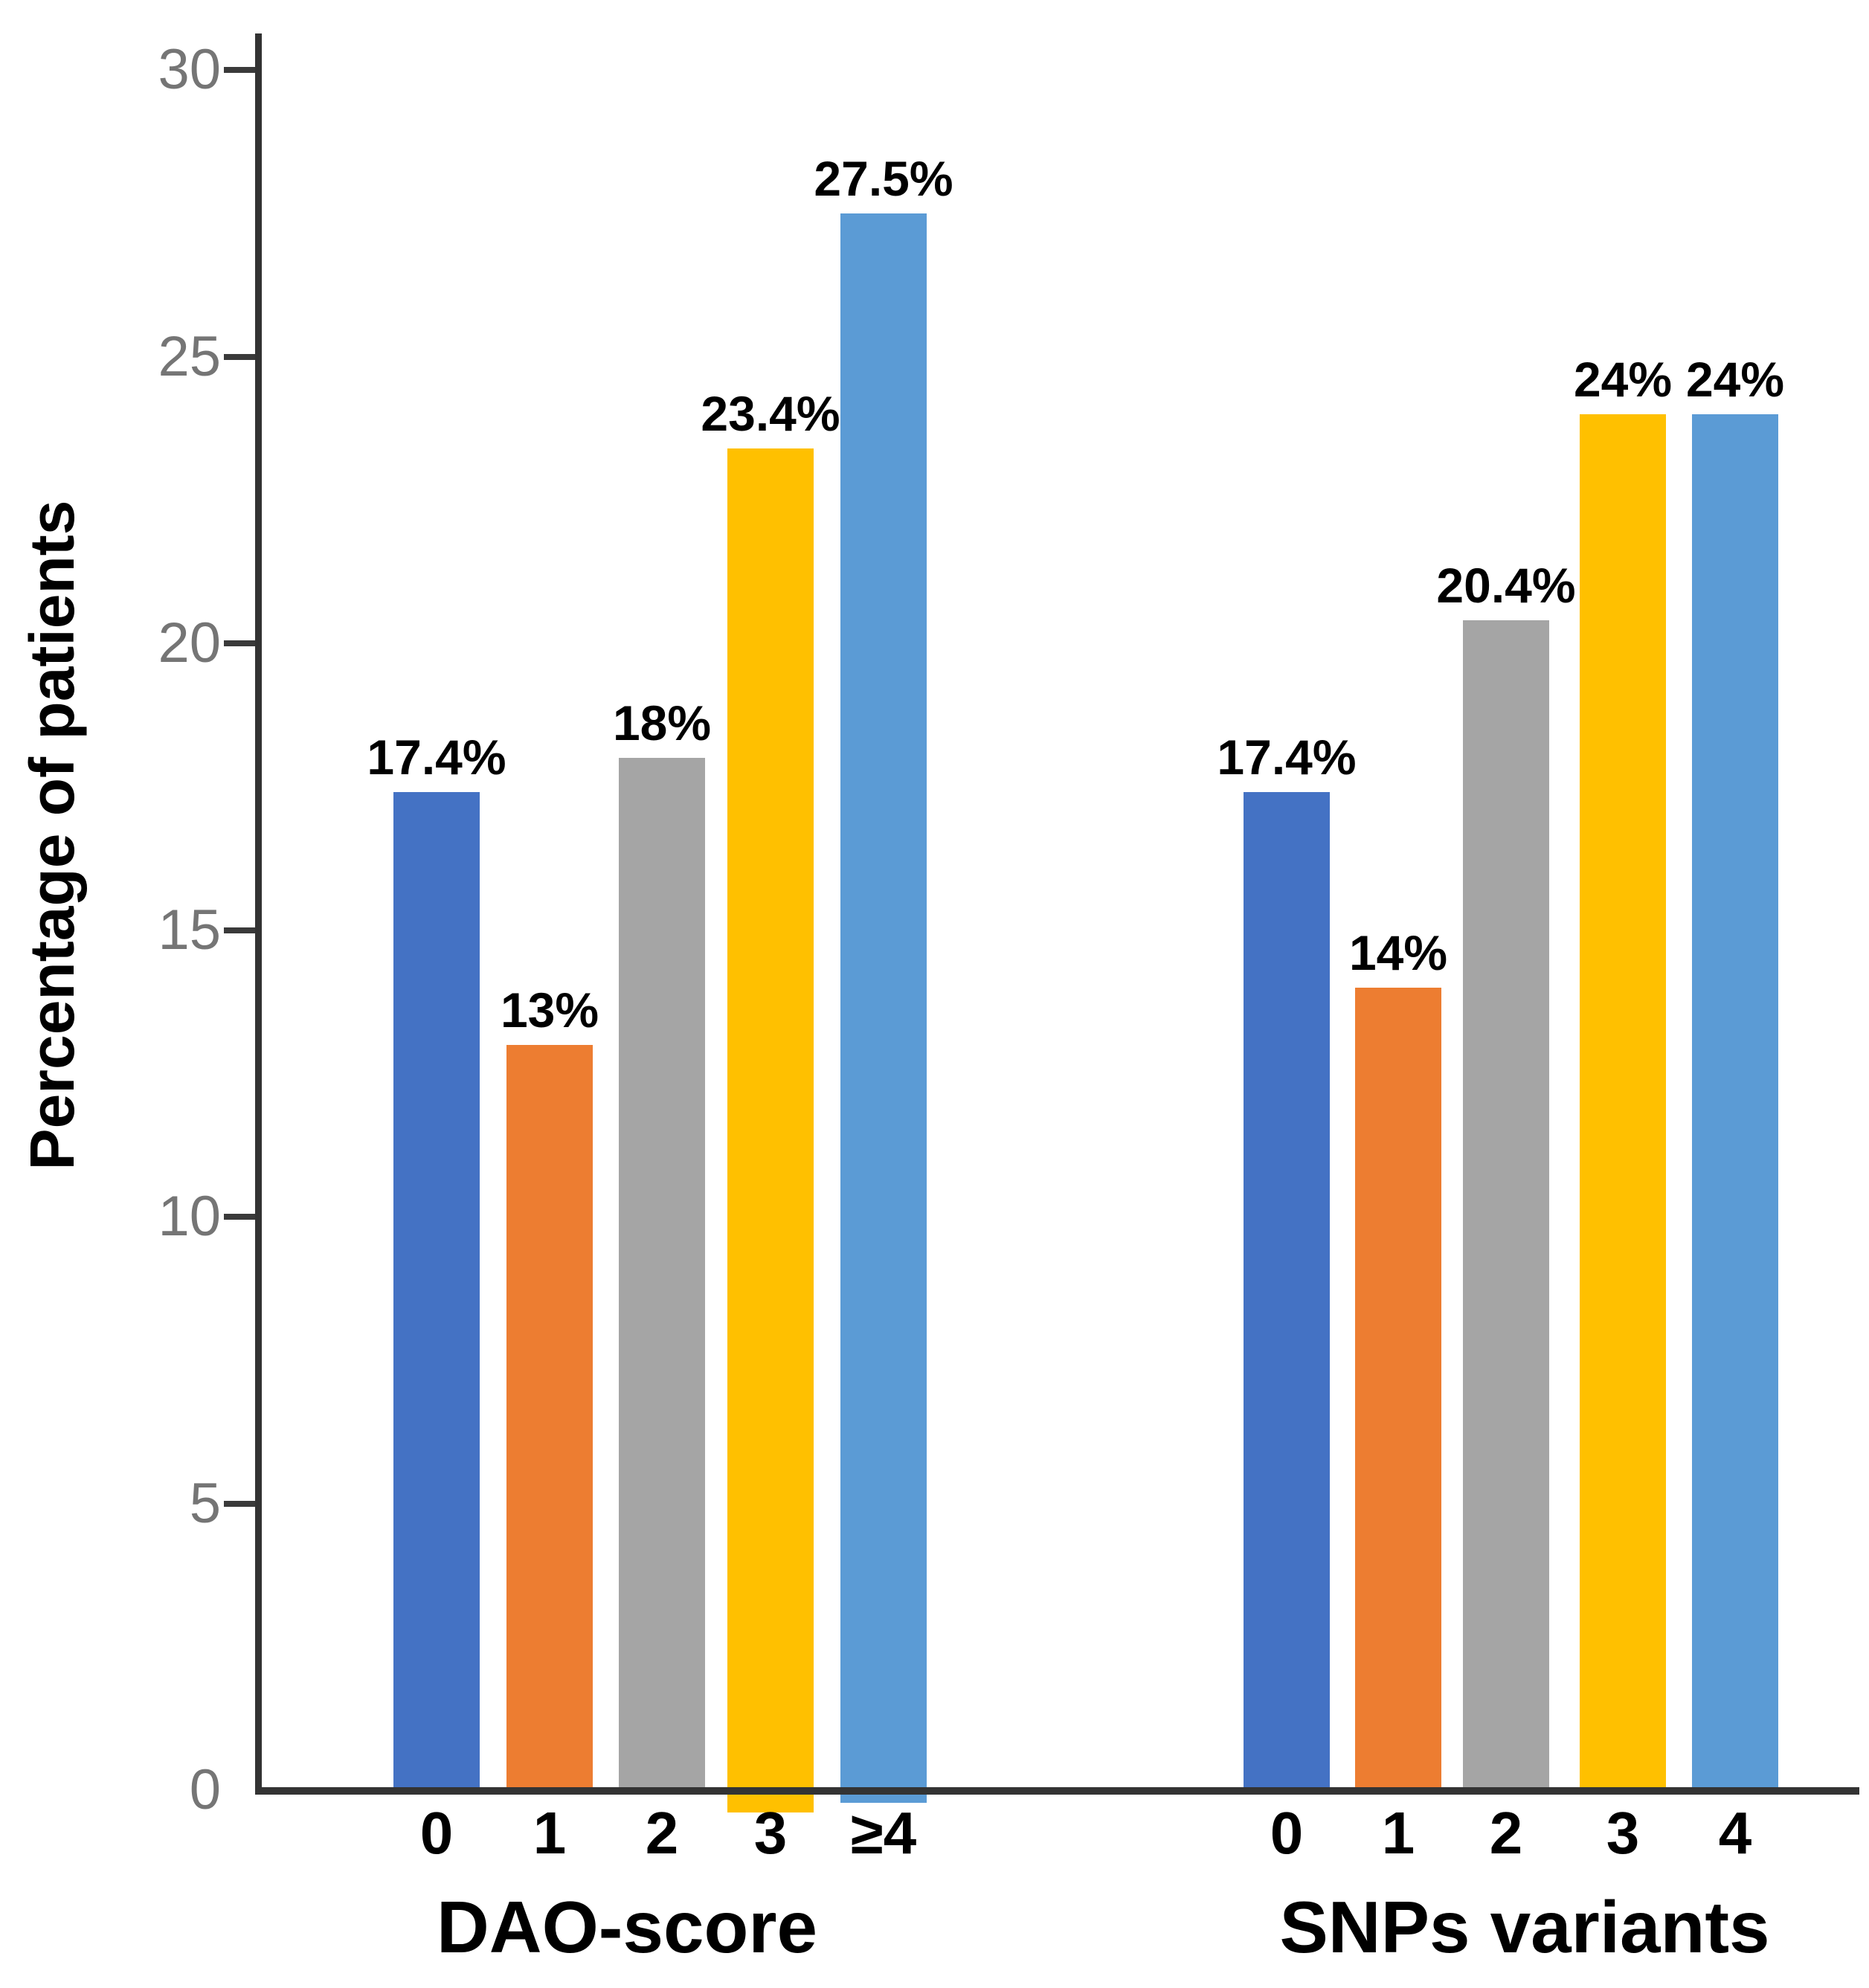  What do you see at coordinates (627, 1927) in the screenshot?
I see `group-title-dao-score: DAO-score` at bounding box center [627, 1927].